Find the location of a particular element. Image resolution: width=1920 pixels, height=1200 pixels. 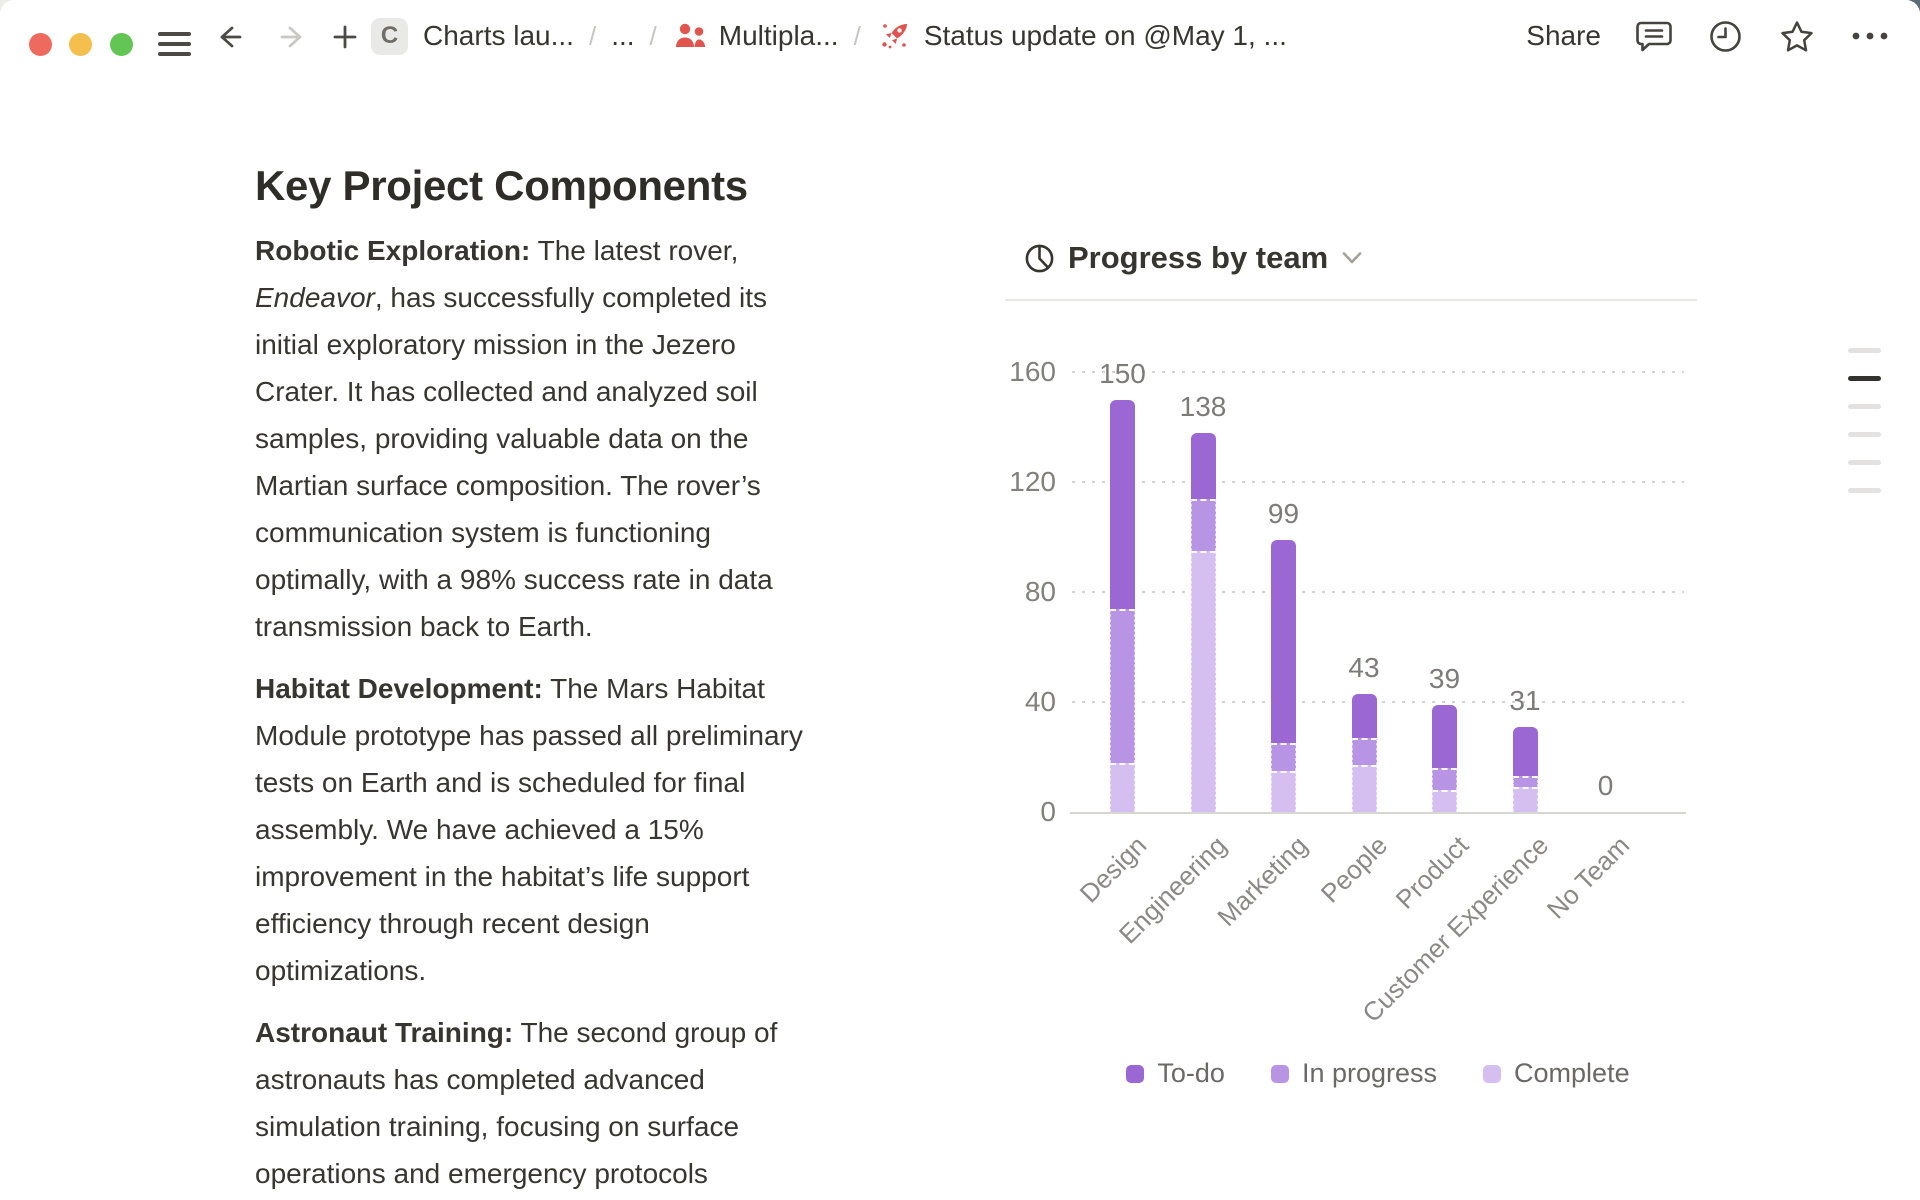

page-title: Key Project Components is located at coordinates (501, 186).